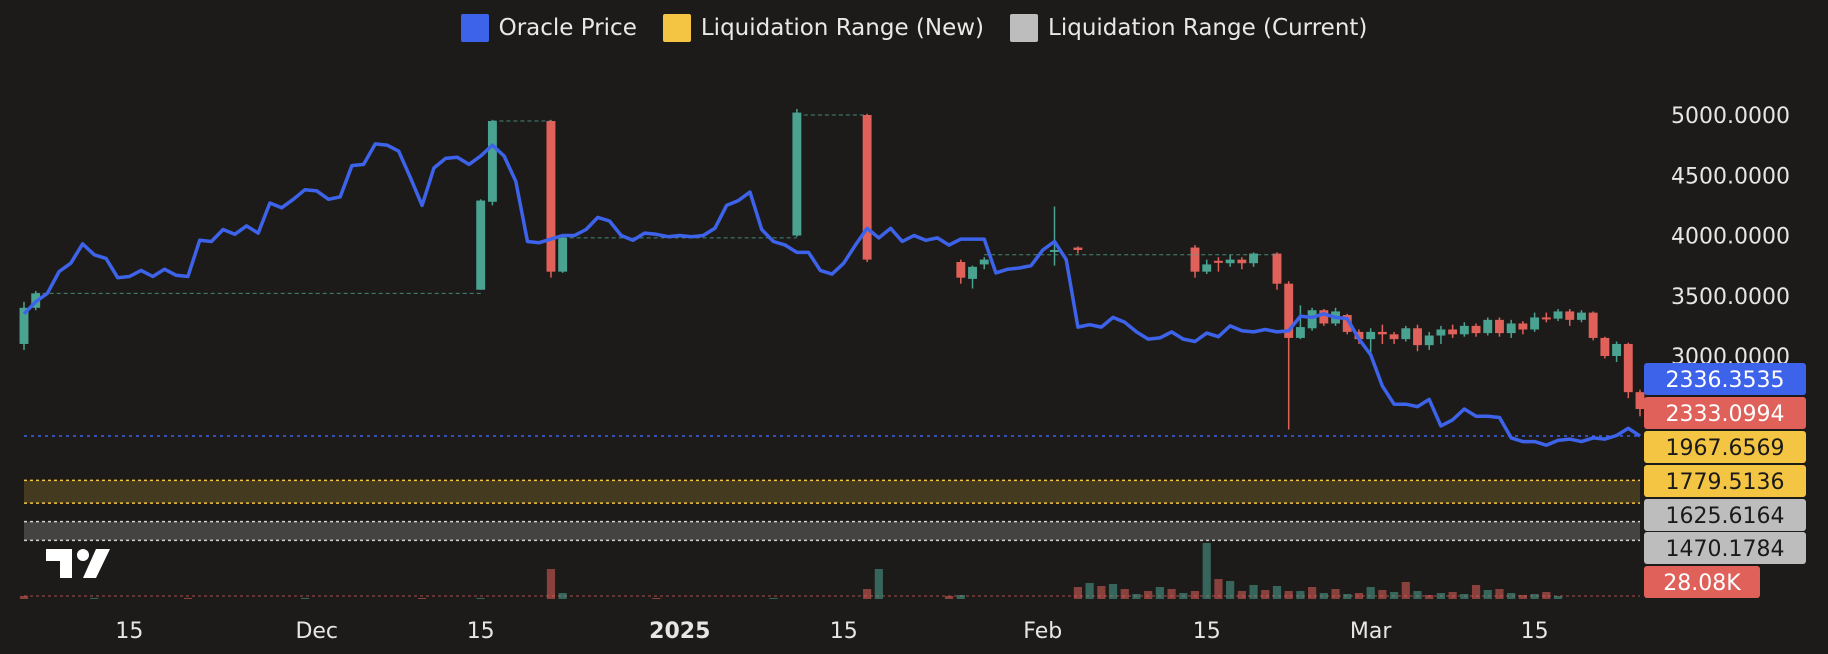 The image size is (1828, 654). Describe the element at coordinates (791, 571) in the screenshot. I see `volume-bars` at that location.